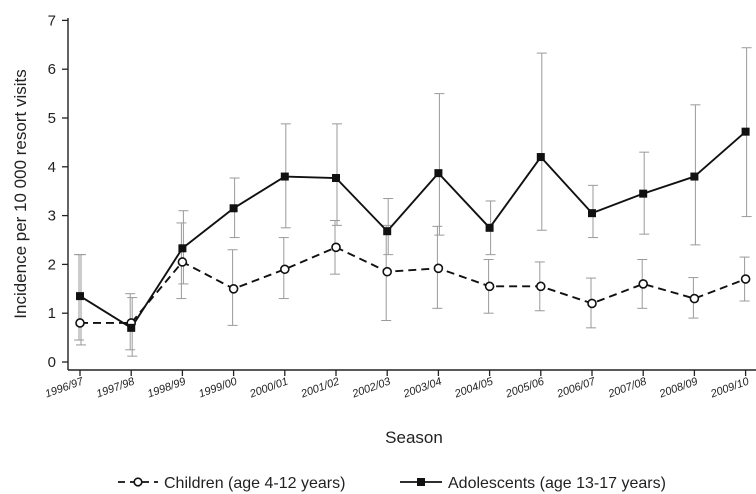 The image size is (756, 494). I want to click on x-tick-label: 2005/06, so click(524, 388).